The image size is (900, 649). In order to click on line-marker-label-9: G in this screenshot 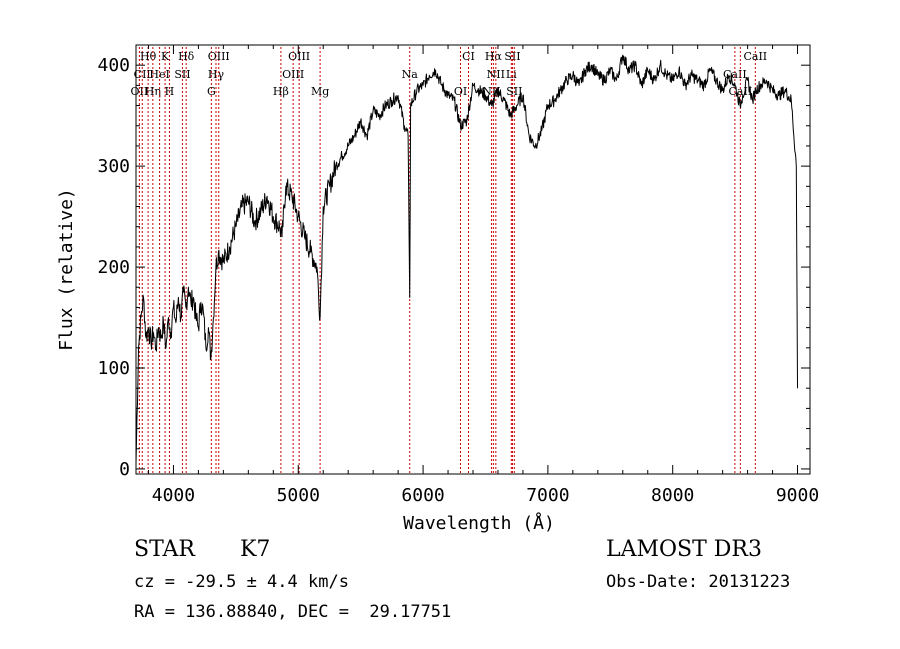, I will do `click(211, 91)`.